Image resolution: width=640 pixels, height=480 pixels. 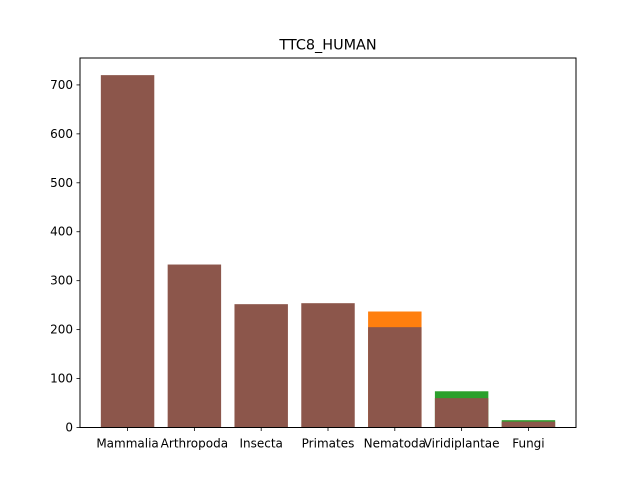 What do you see at coordinates (61, 134) in the screenshot?
I see `y-tick-label: 600` at bounding box center [61, 134].